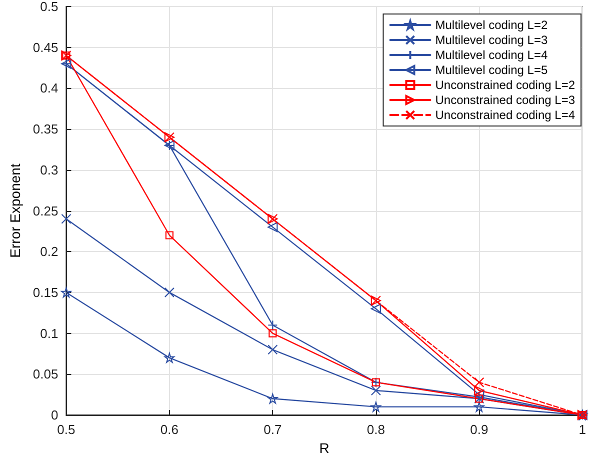 This screenshot has height=466, width=589. What do you see at coordinates (49, 88) in the screenshot?
I see `y-tick-label: 0.4` at bounding box center [49, 88].